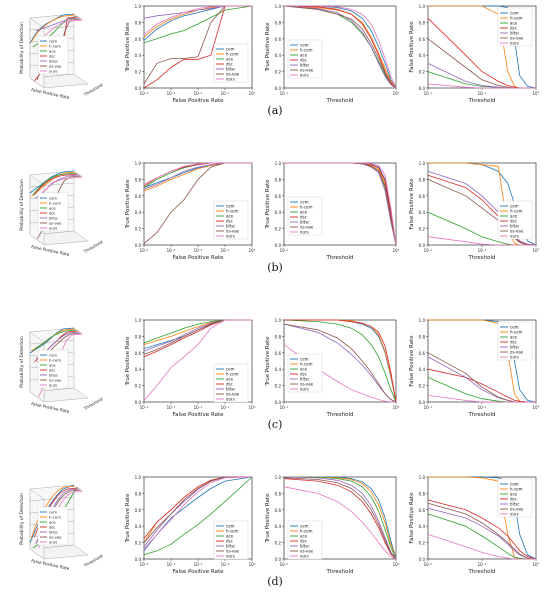 Image resolution: width=550 pixels, height=594 pixels. Describe the element at coordinates (275, 110) in the screenshot. I see `caption-row-a: (a)` at that location.